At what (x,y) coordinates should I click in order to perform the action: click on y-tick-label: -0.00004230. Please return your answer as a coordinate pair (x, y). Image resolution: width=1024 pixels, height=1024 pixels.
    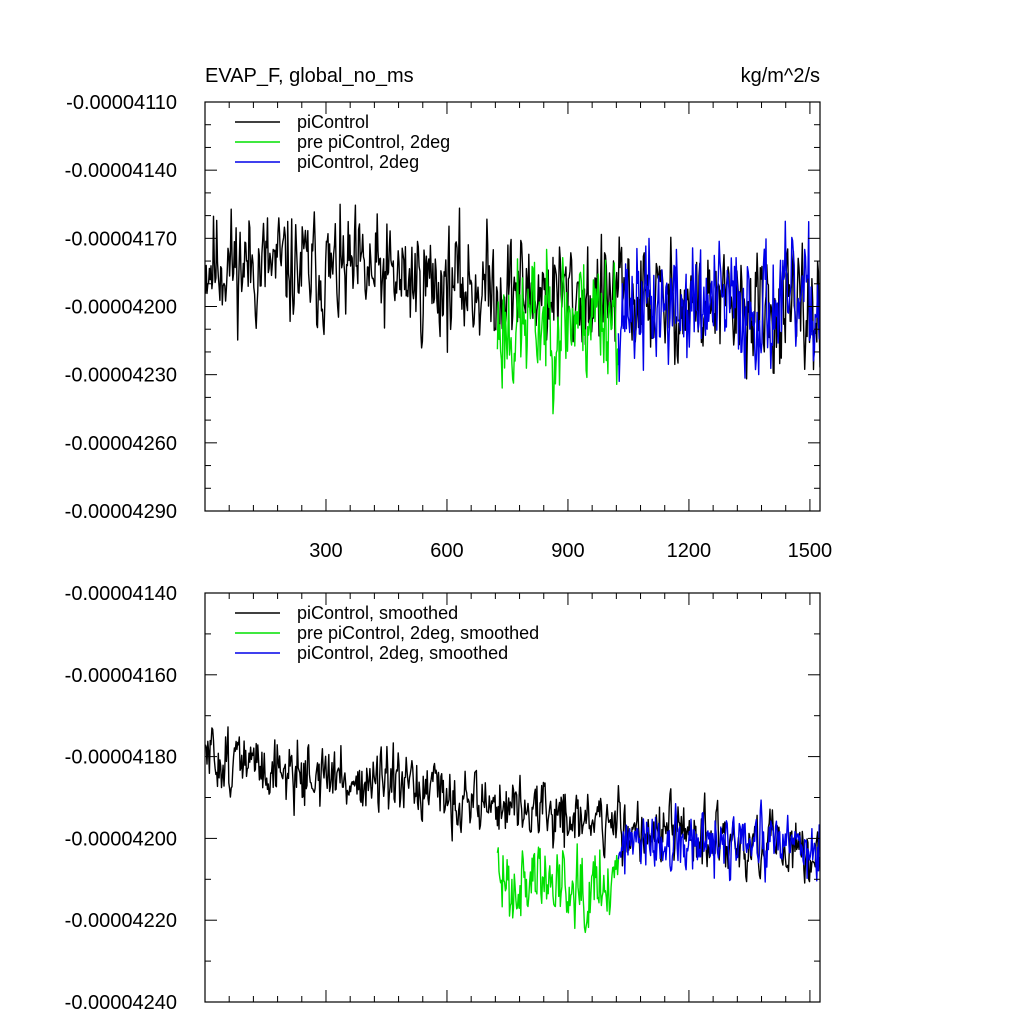
    Looking at the image, I should click on (121, 376).